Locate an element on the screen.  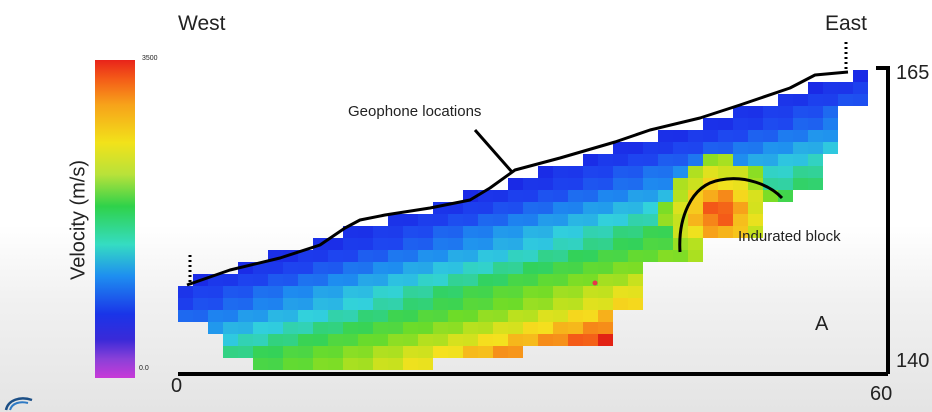
y-axis-bottom-label: 140 is located at coordinates (913, 361).